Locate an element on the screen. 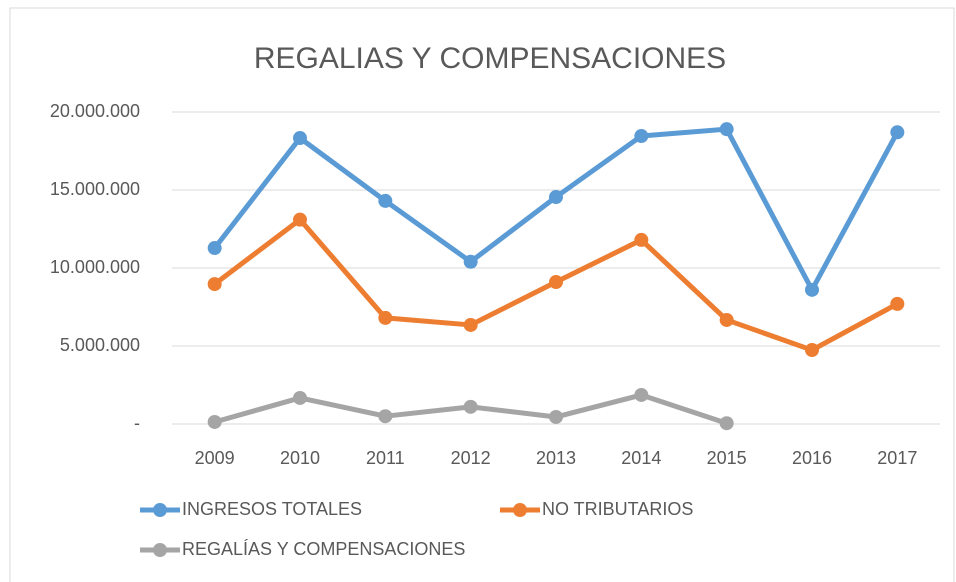 This screenshot has width=956, height=582. x-tick-label: 2012 is located at coordinates (471, 458).